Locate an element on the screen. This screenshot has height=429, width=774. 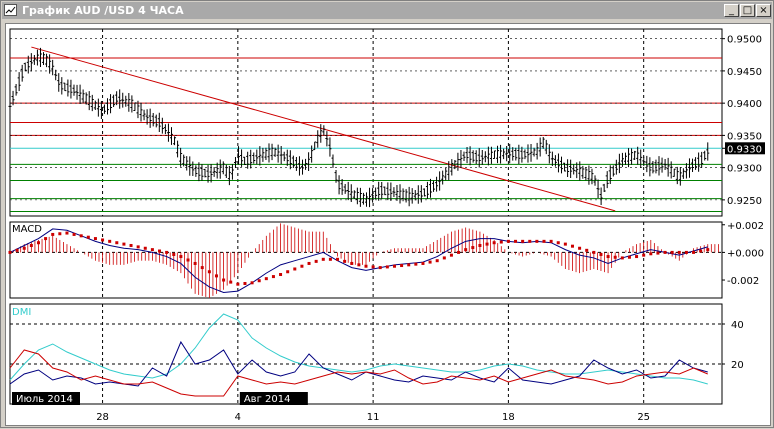
close-icon: × is located at coordinates (763, 10).